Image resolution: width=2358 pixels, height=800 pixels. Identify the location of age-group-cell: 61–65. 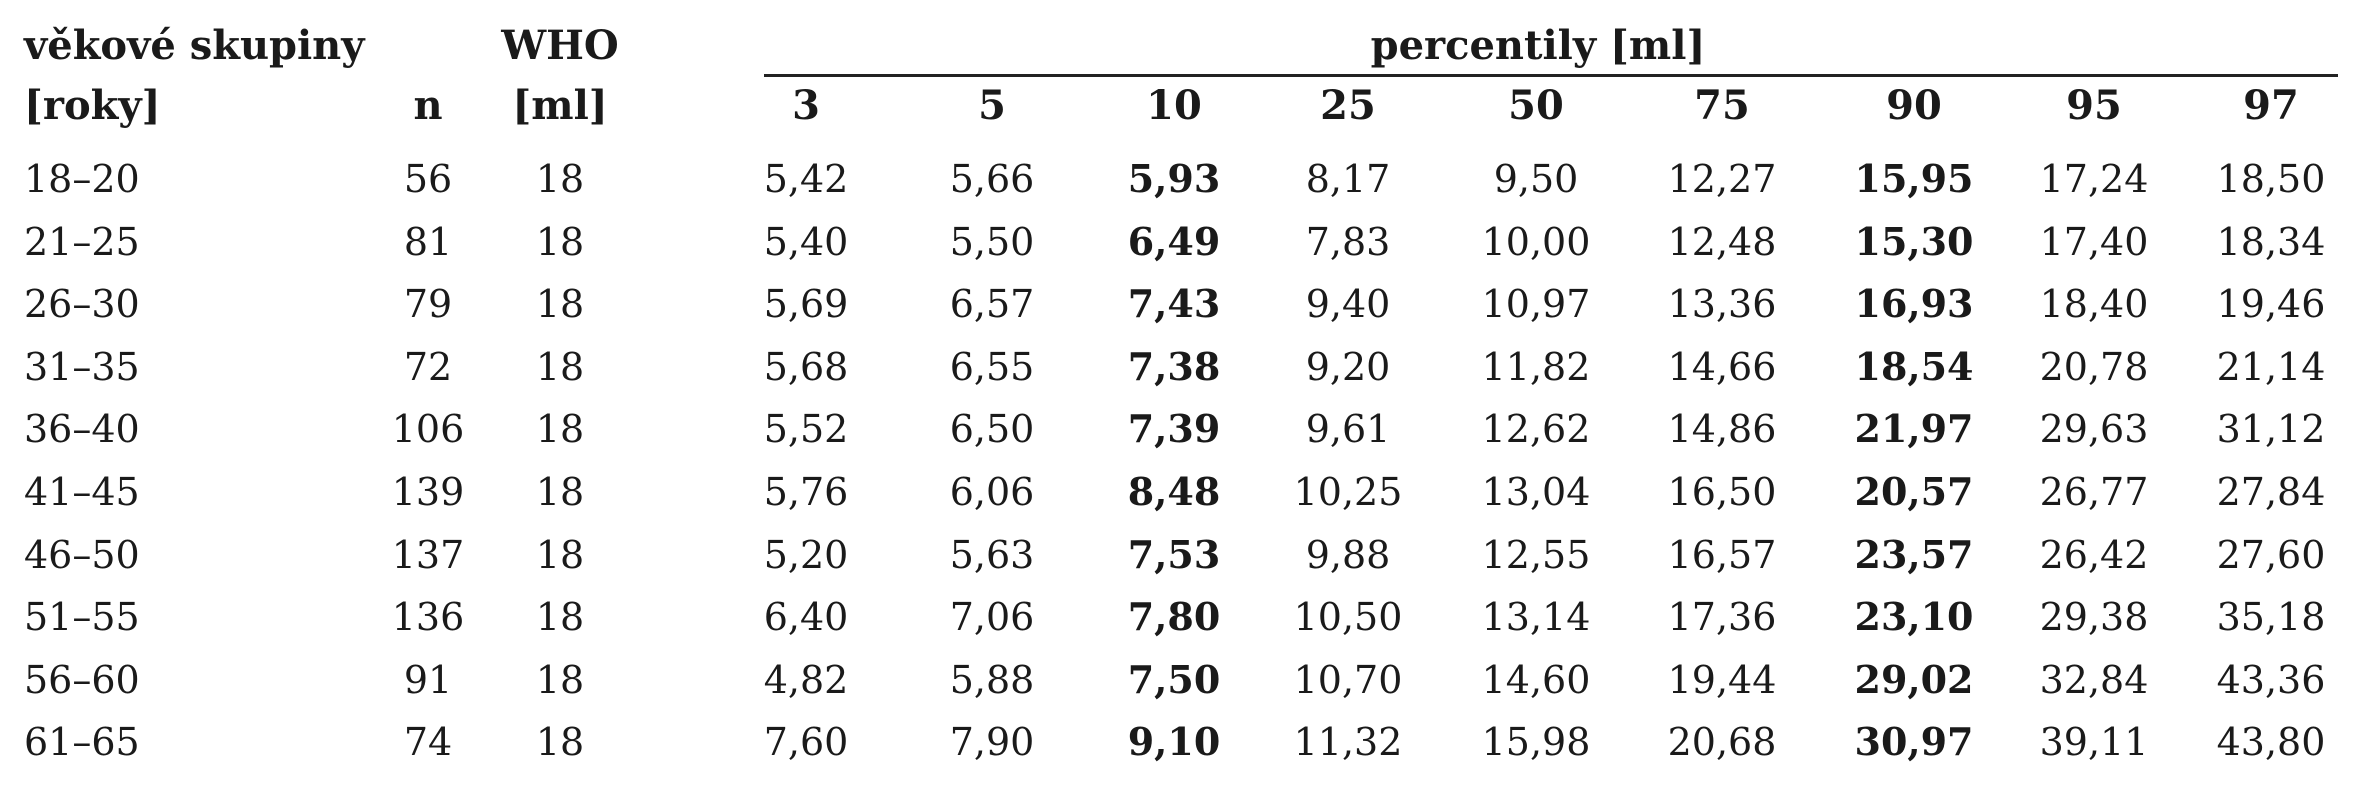
(82, 742).